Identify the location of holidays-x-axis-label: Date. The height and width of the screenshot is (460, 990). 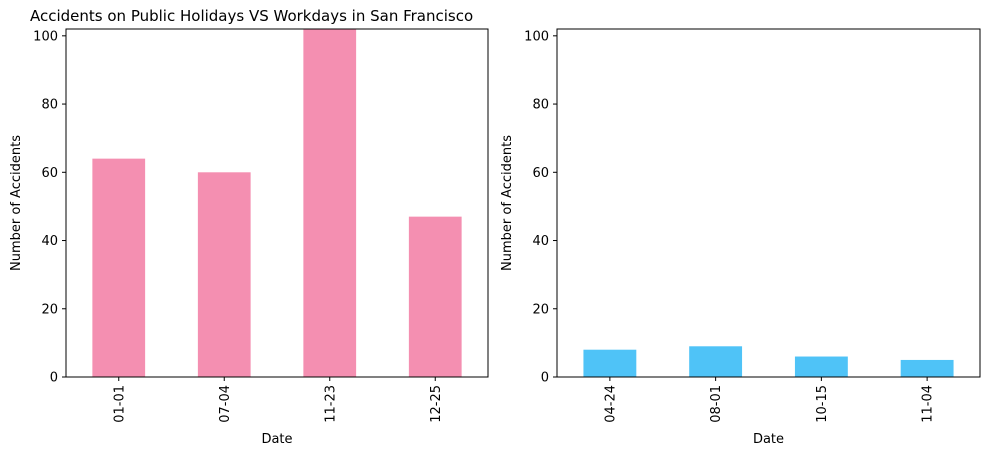
(276, 439).